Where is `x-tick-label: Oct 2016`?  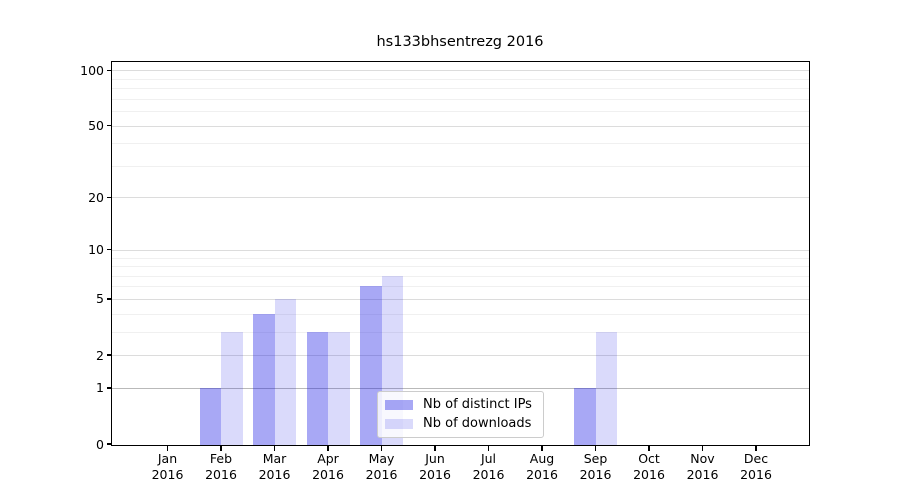 x-tick-label: Oct 2016 is located at coordinates (649, 466).